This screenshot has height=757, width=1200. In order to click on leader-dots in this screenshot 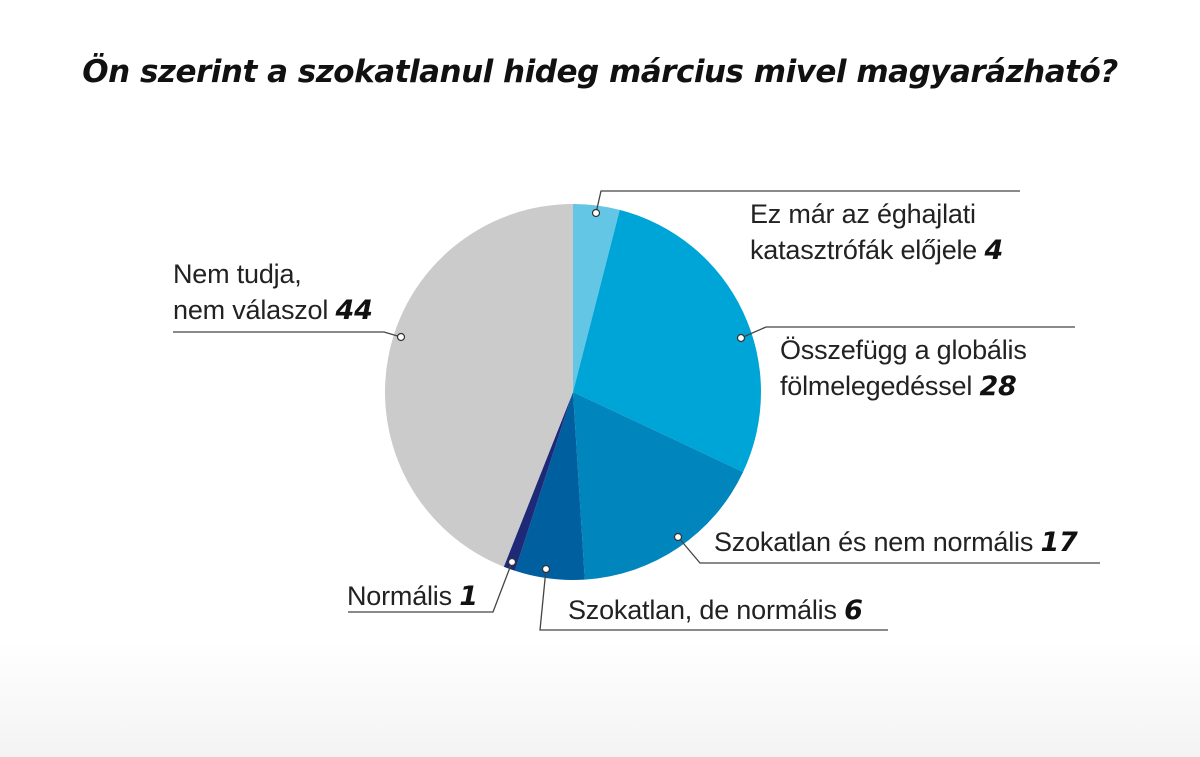, I will do `click(571, 391)`.